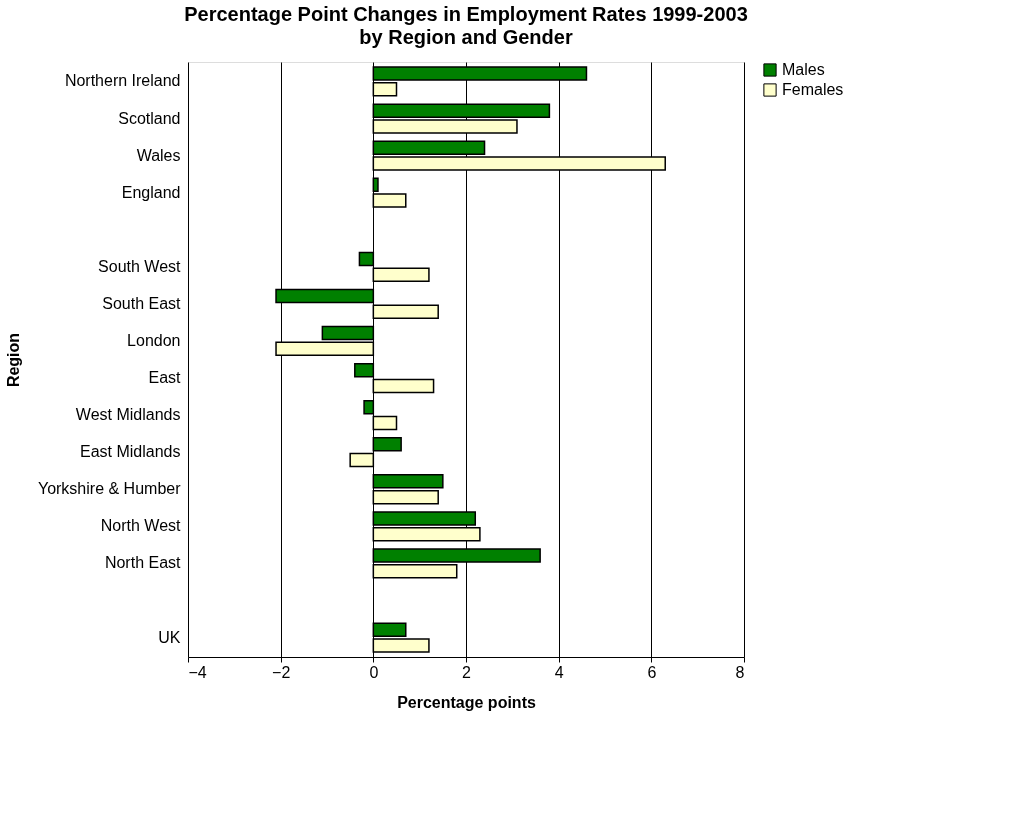  I want to click on y-tick-label: North East, so click(143, 563).